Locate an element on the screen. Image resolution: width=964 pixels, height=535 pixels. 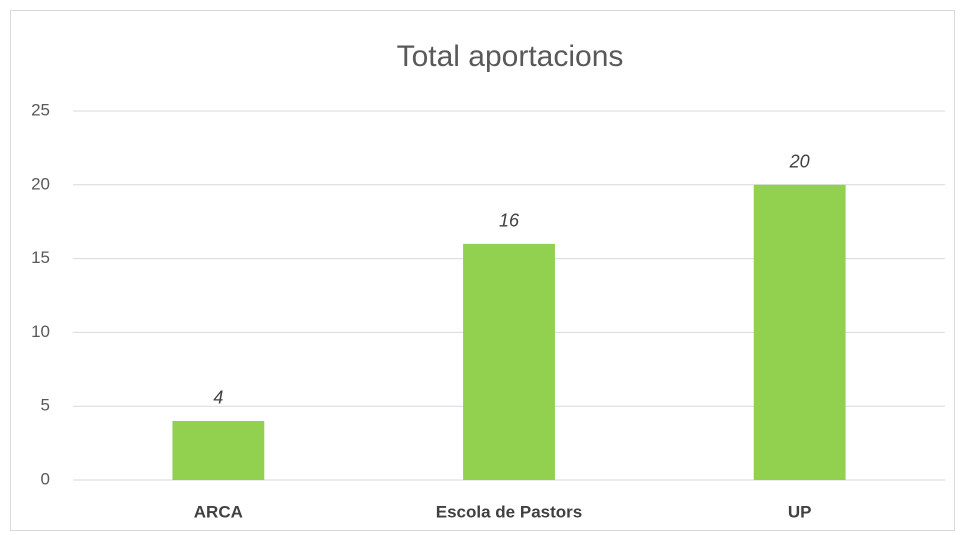
y-tick-label: 5 is located at coordinates (45, 405).